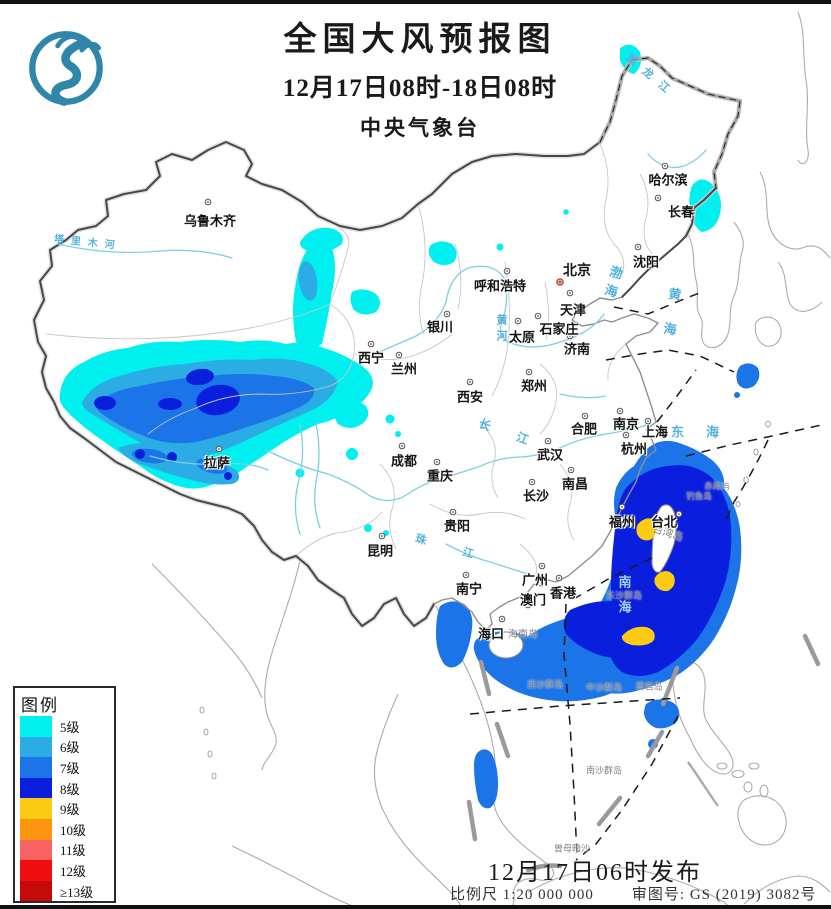 The height and width of the screenshot is (909, 831). Describe the element at coordinates (573, 310) in the screenshot. I see `city-label: 天津` at that location.